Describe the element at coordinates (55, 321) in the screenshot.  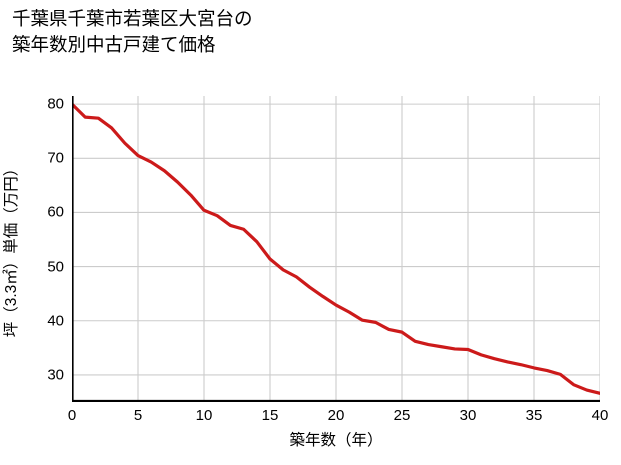
I see `y-tick-label: 40` at that location.